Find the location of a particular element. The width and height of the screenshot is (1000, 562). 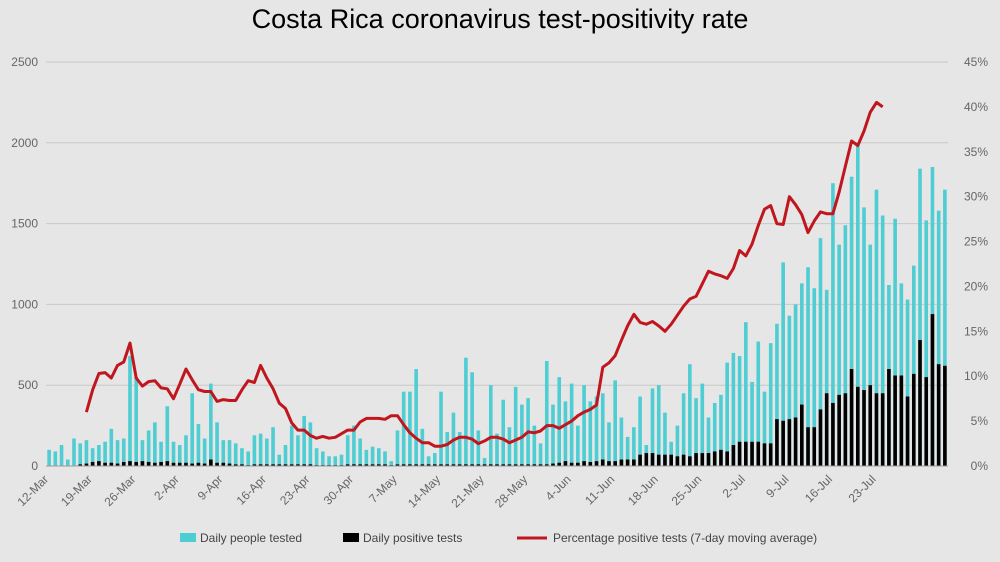

y-right-tick-label: 30% is located at coordinates (976, 197).